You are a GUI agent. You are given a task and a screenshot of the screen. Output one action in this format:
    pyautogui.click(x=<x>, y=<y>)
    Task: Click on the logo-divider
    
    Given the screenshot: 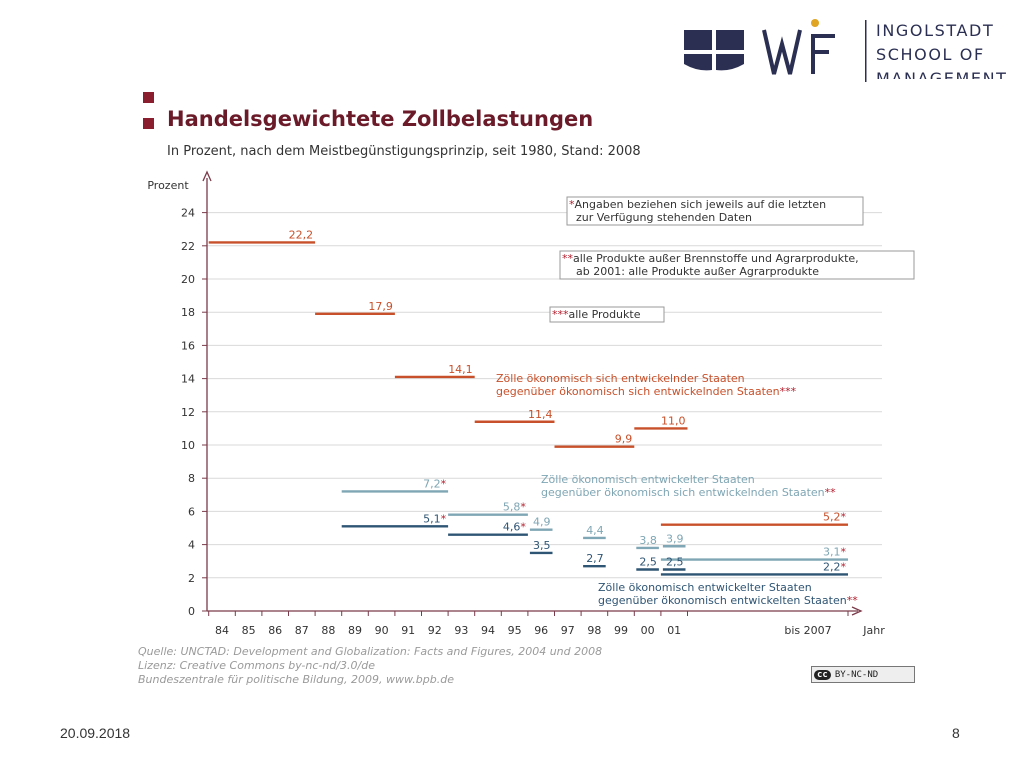 What is the action you would take?
    pyautogui.click(x=866, y=51)
    